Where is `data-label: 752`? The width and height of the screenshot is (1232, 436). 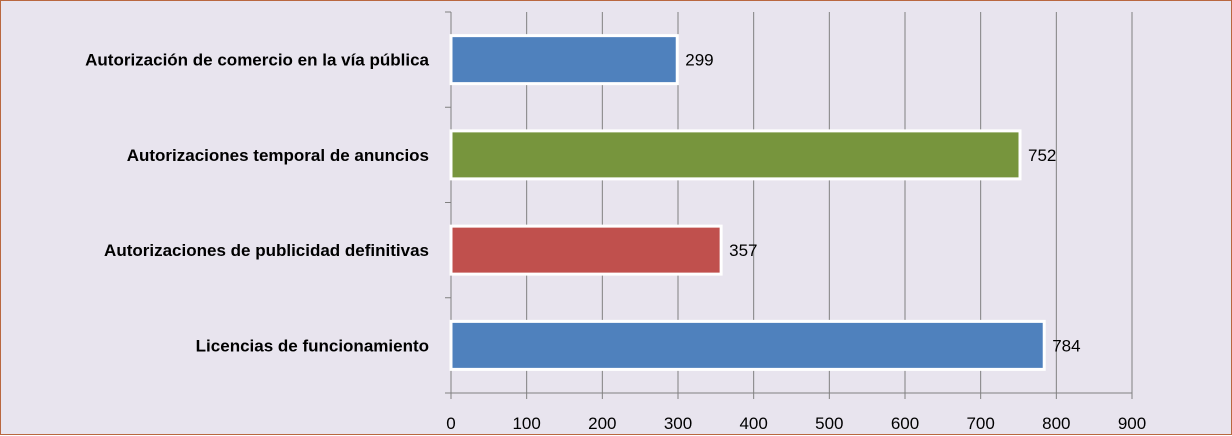
data-label: 752 is located at coordinates (1042, 155).